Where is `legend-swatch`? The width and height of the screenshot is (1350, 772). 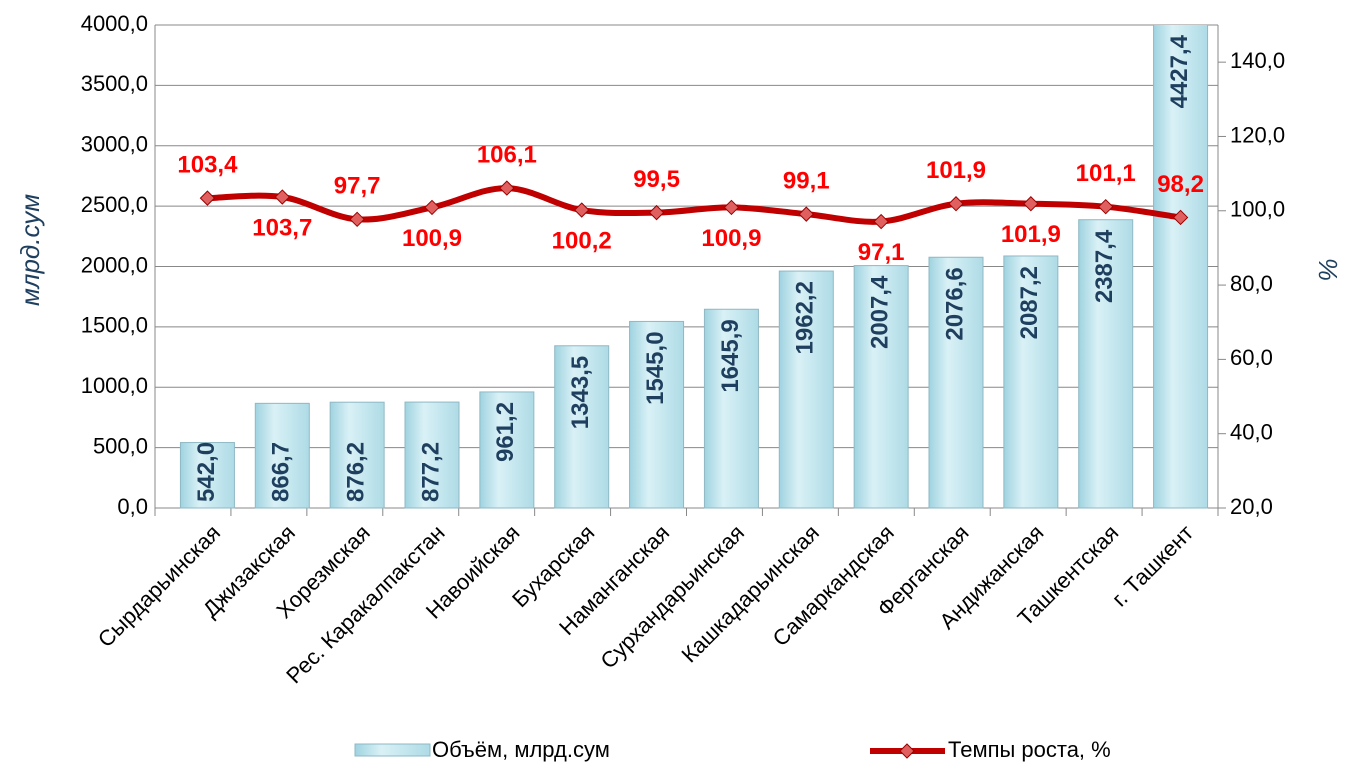 legend-swatch is located at coordinates (392, 750).